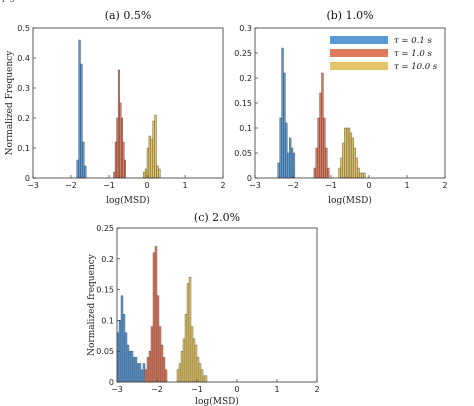 The height and width of the screenshot is (406, 474). Describe the element at coordinates (245, 128) in the screenshot. I see `y-tick-label: 0.1` at that location.